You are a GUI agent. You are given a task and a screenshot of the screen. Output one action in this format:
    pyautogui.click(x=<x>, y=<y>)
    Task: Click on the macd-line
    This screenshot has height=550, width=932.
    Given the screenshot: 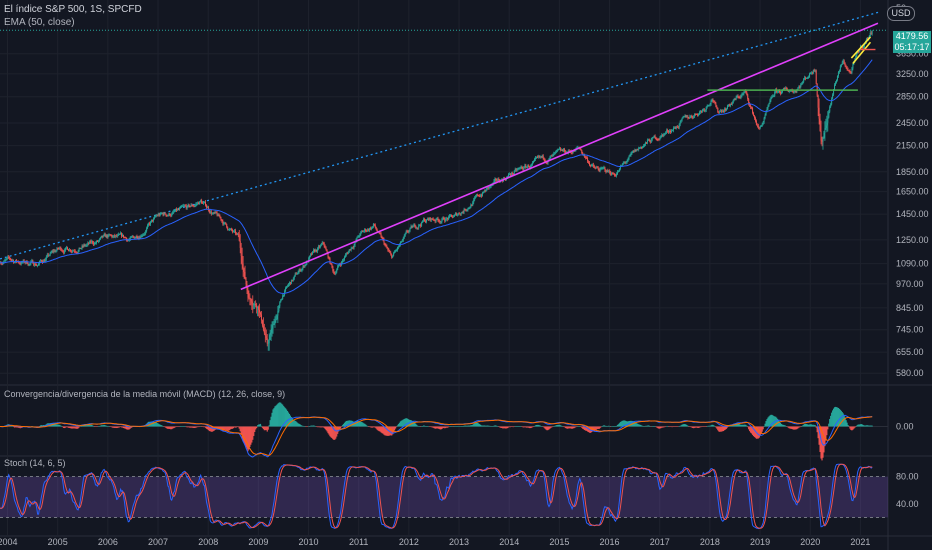 What is the action you would take?
    pyautogui.click(x=436, y=436)
    